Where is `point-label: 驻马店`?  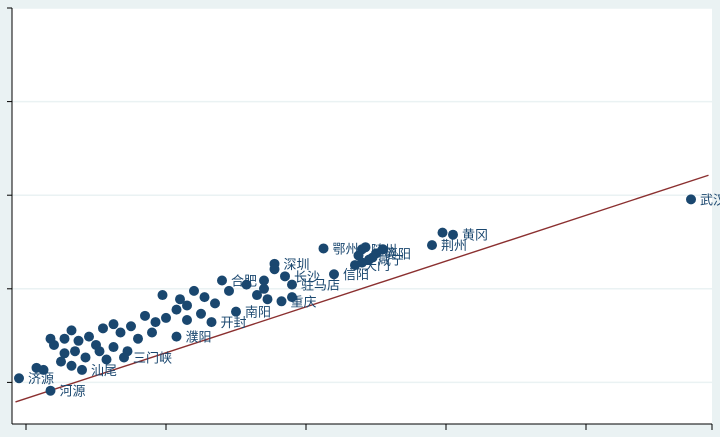
point-label: 驻马店 is located at coordinates (320, 286).